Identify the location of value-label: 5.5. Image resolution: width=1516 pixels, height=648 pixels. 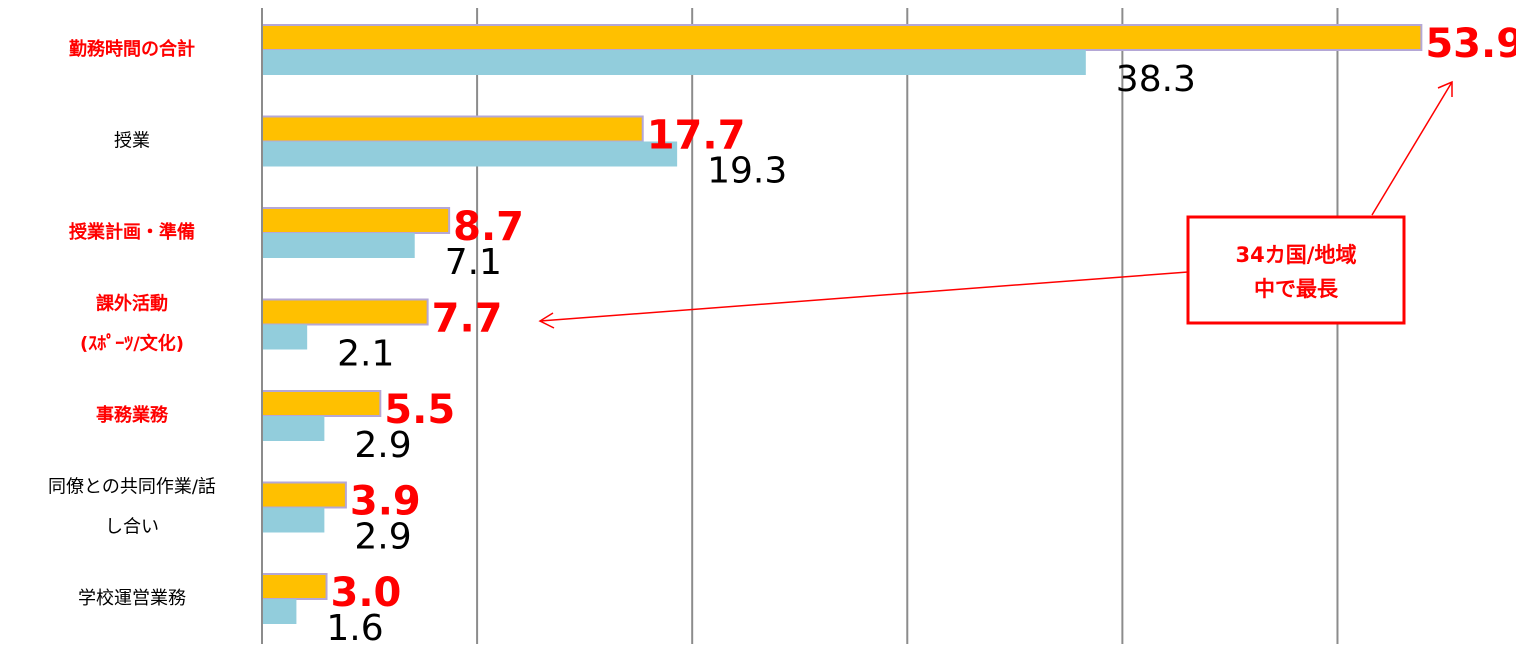
(419, 410).